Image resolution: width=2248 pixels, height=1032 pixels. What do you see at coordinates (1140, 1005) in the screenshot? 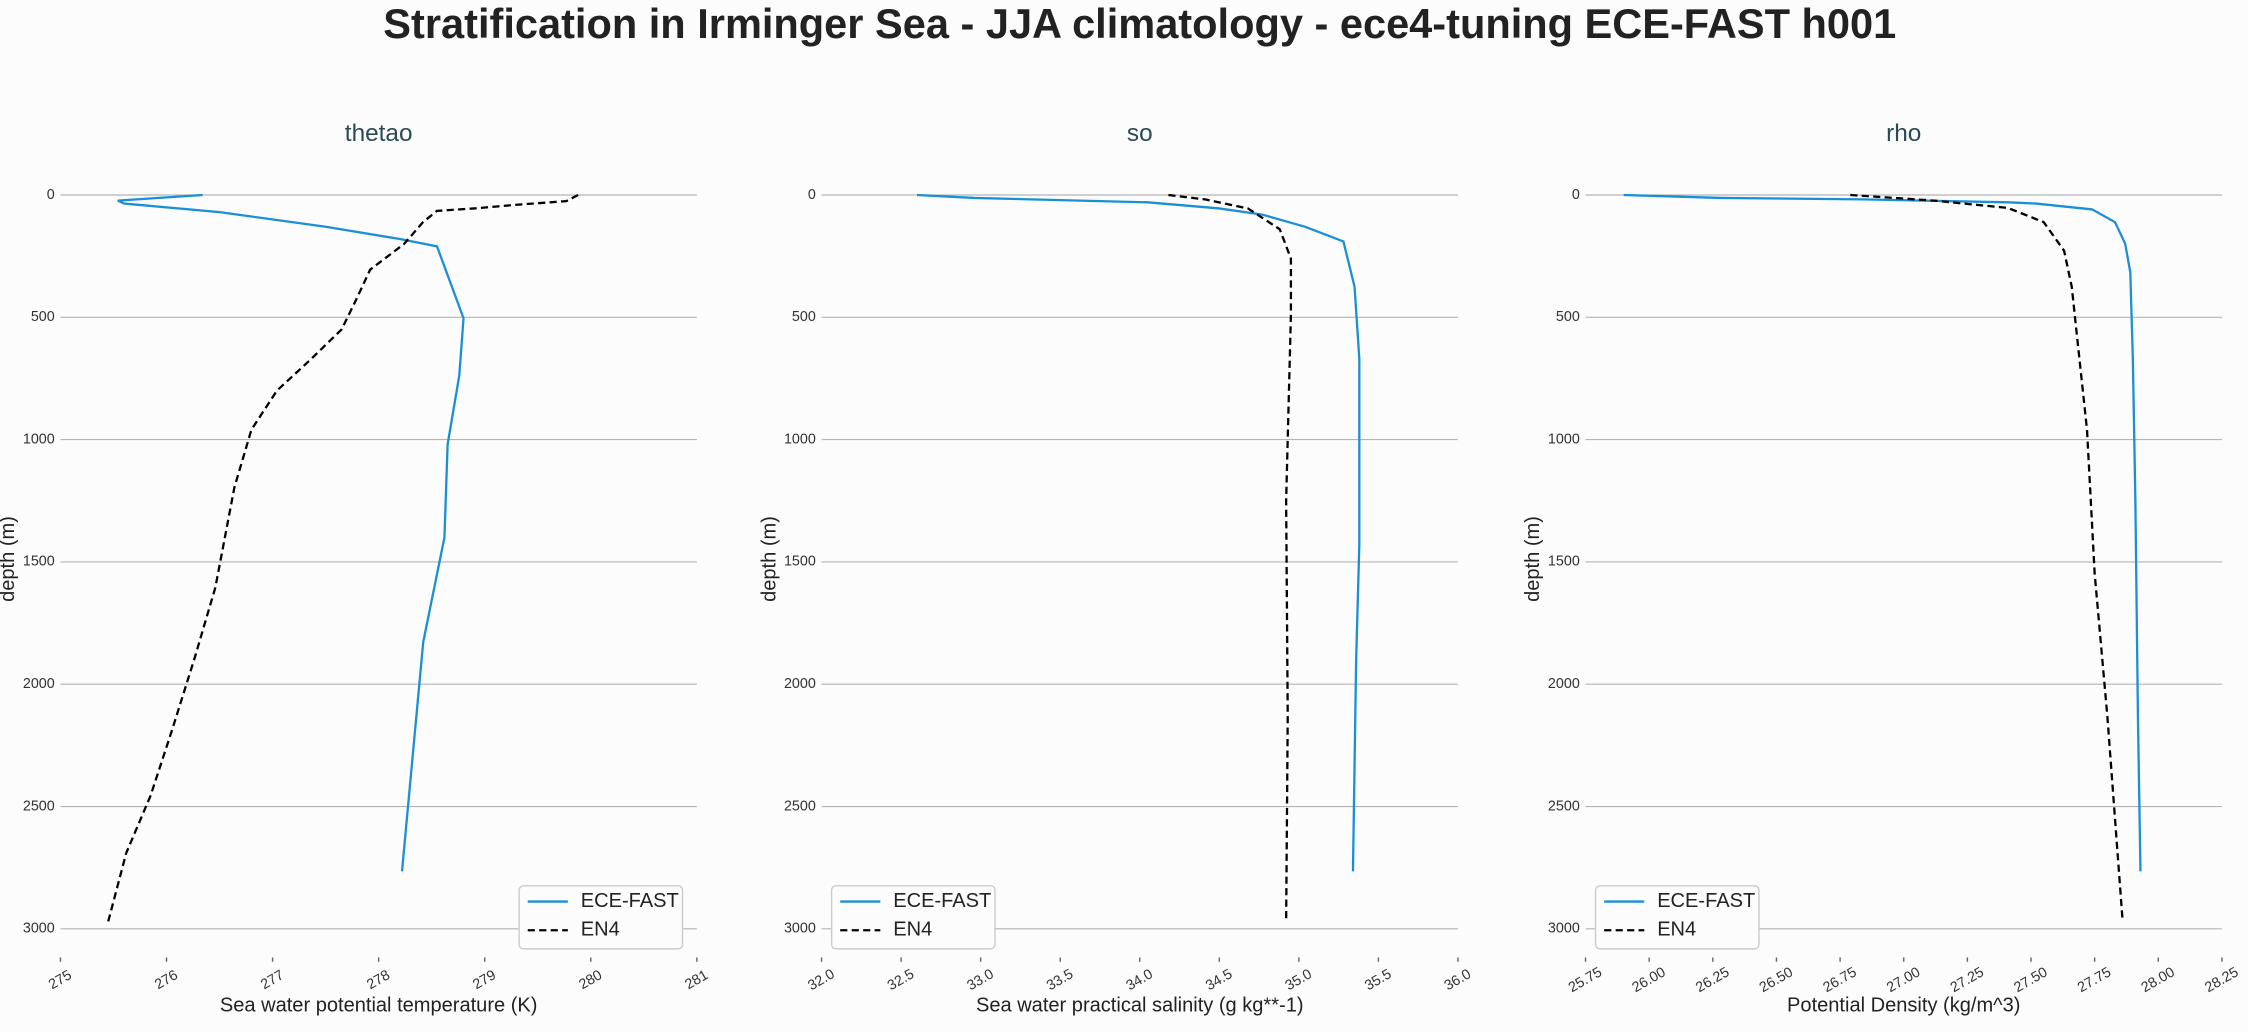
I see `x-axis-label: Sea water practical salinity (g kg**-1)` at bounding box center [1140, 1005].